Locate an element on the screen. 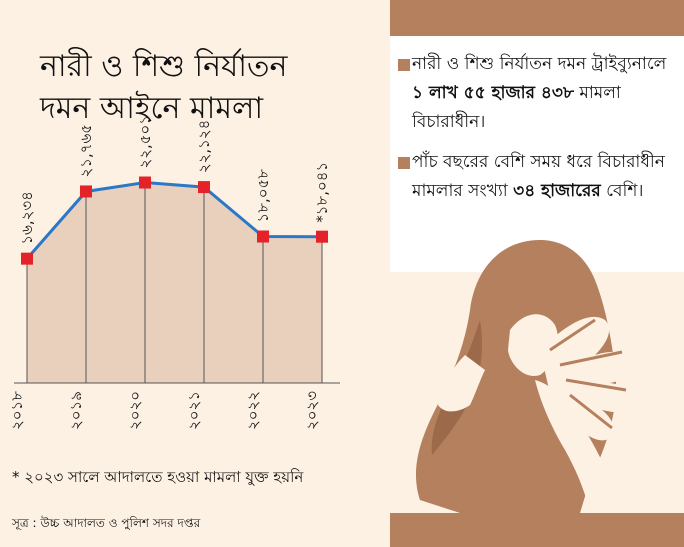 This screenshot has height=547, width=684. x-tick-label: ২০২২ is located at coordinates (253, 410).